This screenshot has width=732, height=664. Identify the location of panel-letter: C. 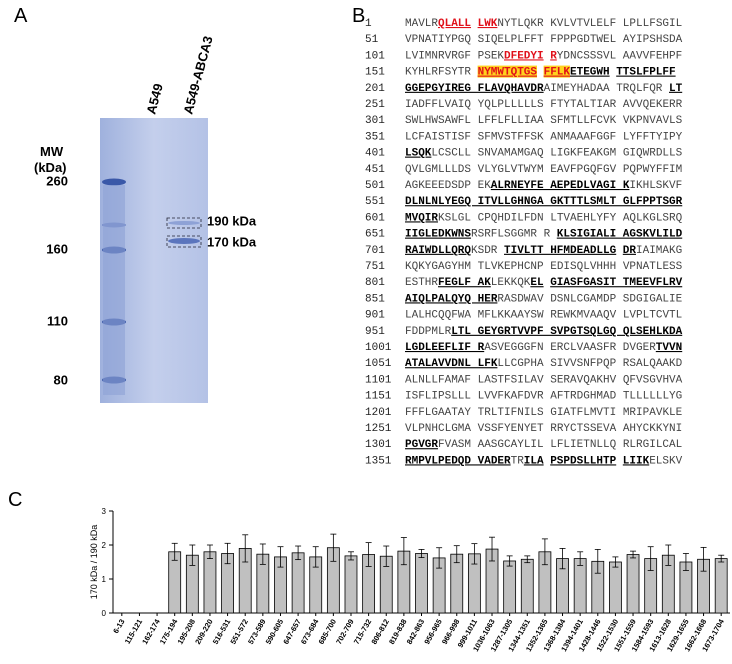
(15, 500).